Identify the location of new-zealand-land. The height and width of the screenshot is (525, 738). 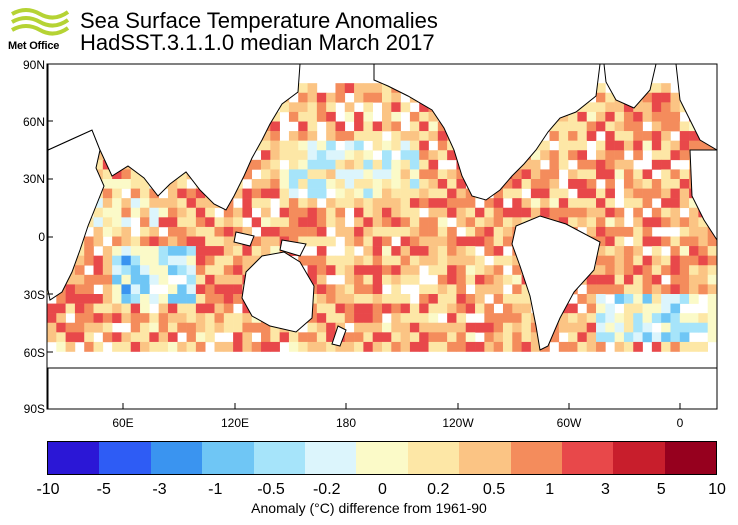
(339, 336).